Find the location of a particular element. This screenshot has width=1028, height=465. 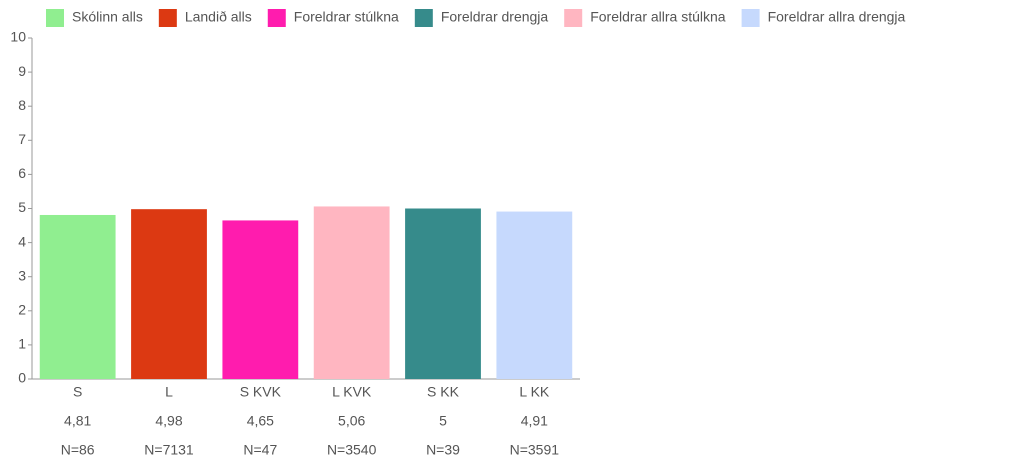

value-label: 4,98 is located at coordinates (168, 421).